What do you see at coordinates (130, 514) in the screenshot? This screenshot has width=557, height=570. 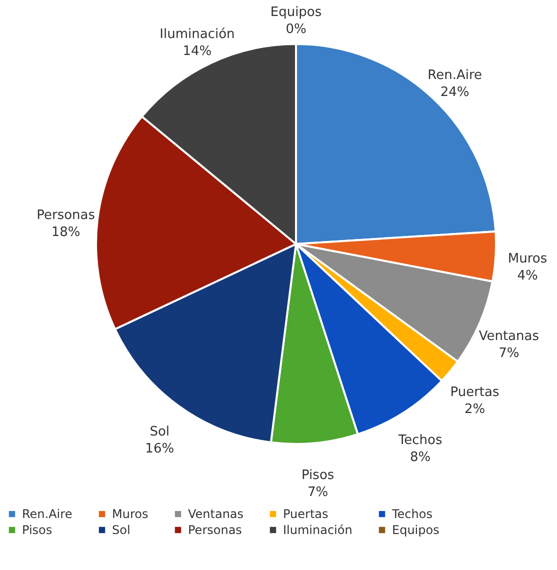 I see `legend-label: Muros` at bounding box center [130, 514].